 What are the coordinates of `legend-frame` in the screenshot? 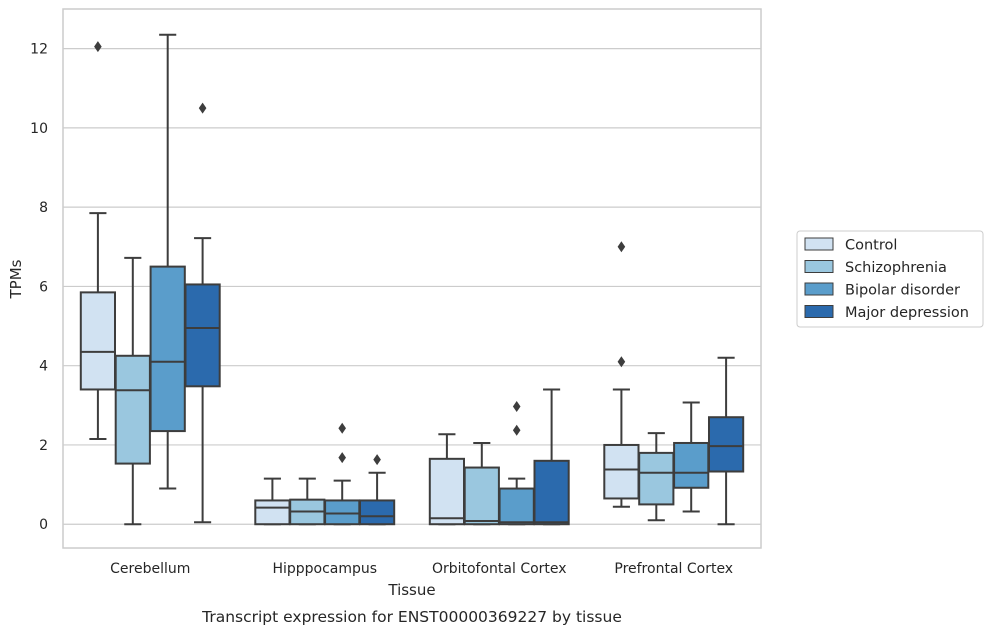 It's located at (890, 279).